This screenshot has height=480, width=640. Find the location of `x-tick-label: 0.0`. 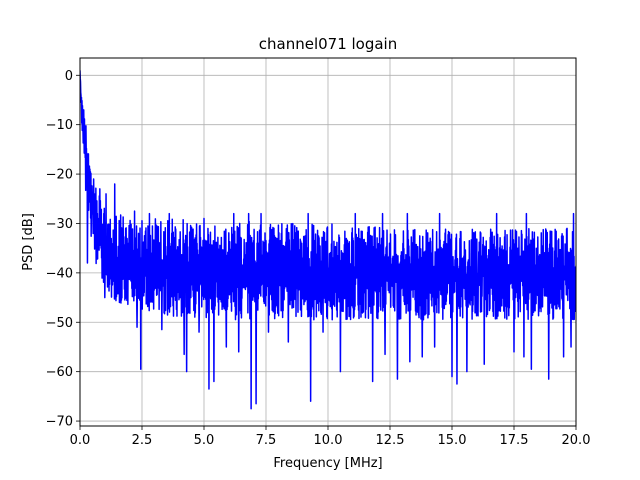

x-tick-label: 0.0 is located at coordinates (80, 440).